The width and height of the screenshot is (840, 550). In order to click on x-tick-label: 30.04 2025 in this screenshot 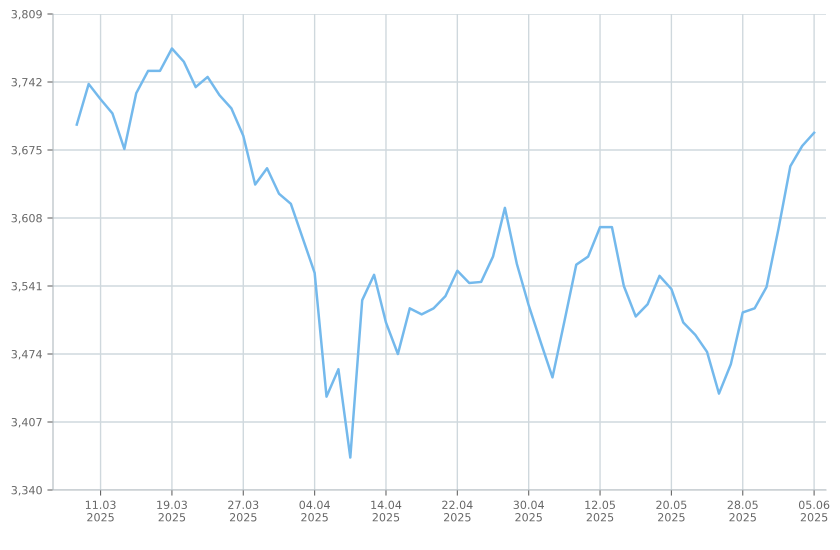, I will do `click(529, 511)`.